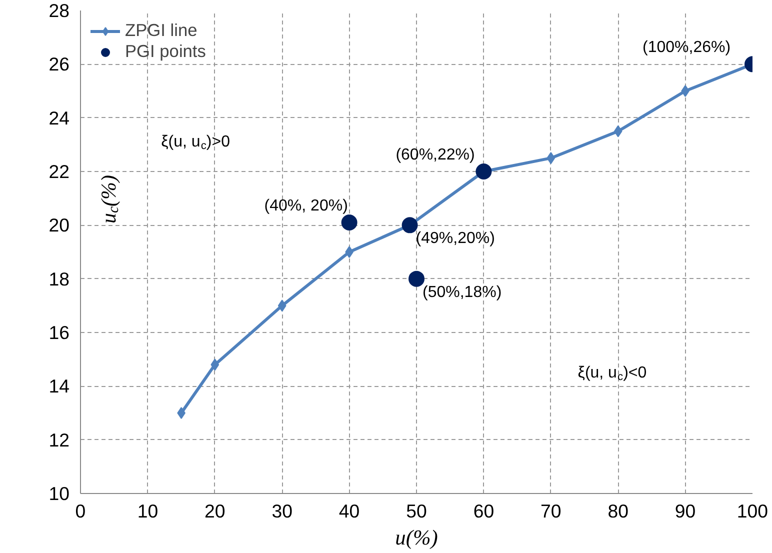 The image size is (772, 553). What do you see at coordinates (349, 511) in the screenshot?
I see `x-tick-label: 40` at bounding box center [349, 511].